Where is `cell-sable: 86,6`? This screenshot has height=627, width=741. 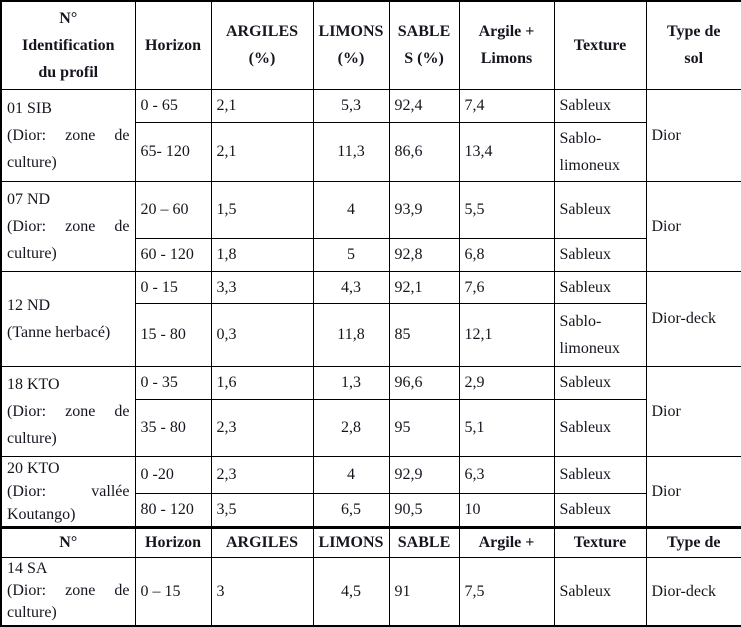 cell-sable: 86,6 is located at coordinates (424, 151).